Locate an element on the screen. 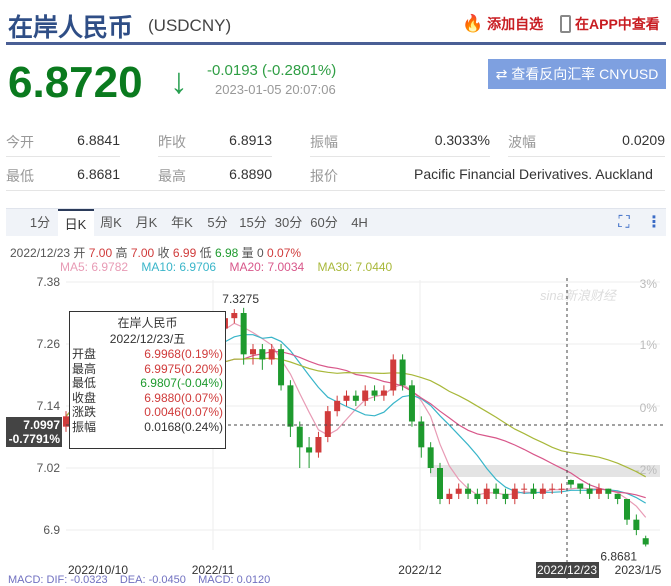 This screenshot has height=586, width=671. pct-tick-label: 3% is located at coordinates (649, 284).